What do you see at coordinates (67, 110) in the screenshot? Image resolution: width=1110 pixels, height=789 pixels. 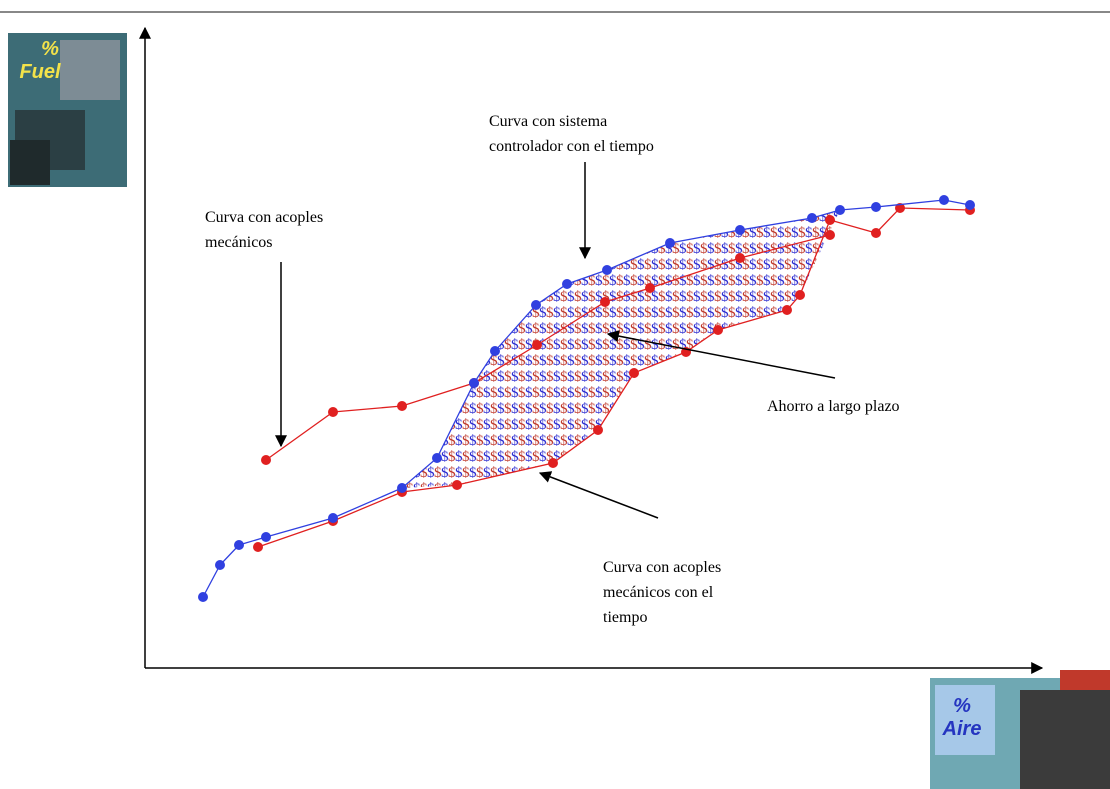 I see `fuel-image: % Fuel` at bounding box center [67, 110].